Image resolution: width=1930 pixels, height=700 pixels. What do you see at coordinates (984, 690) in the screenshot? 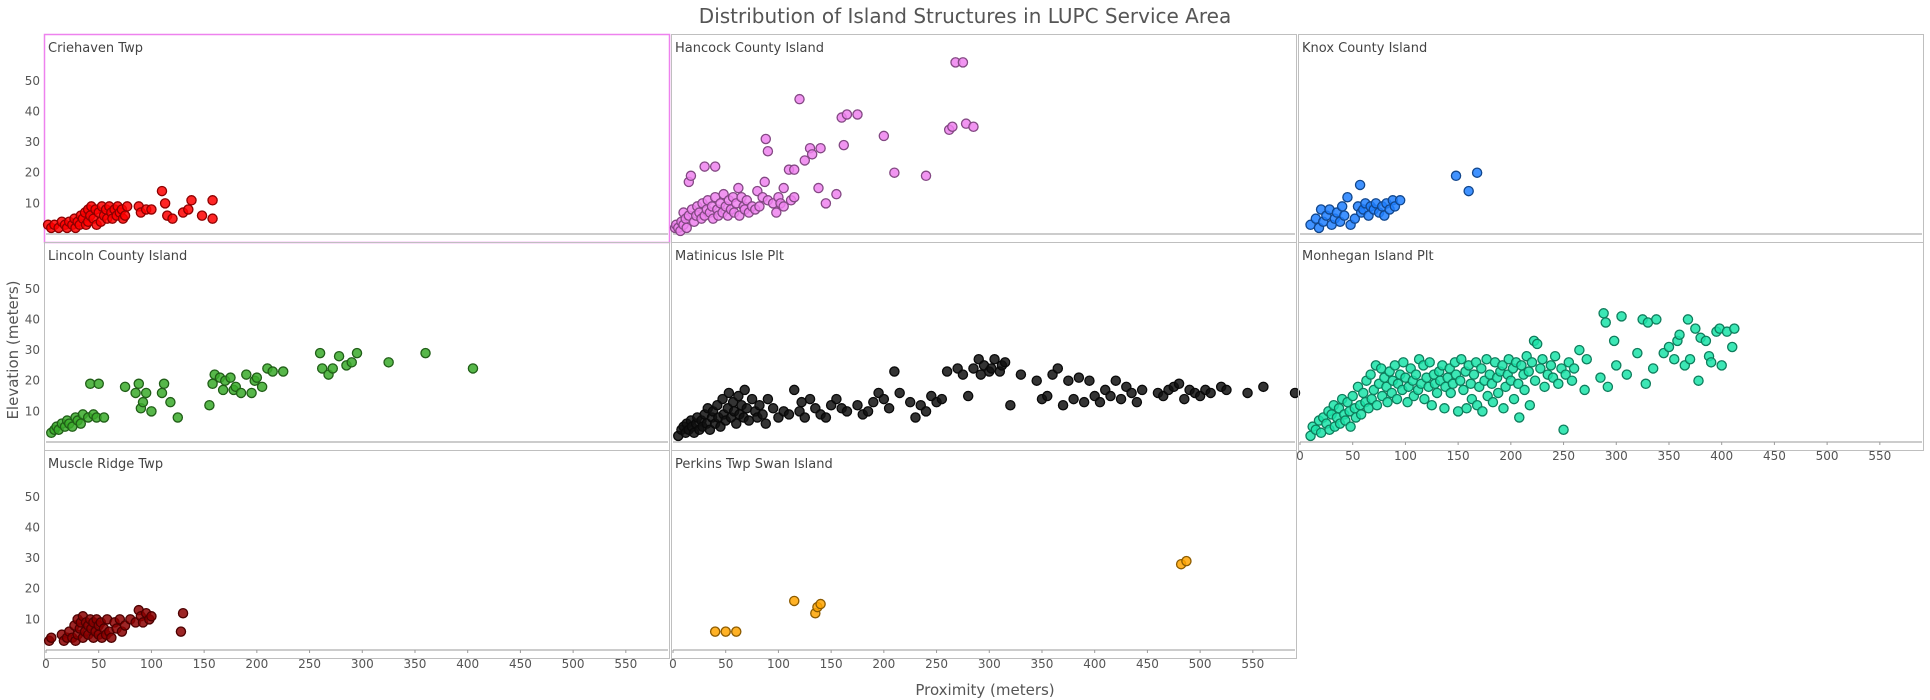
I see `x-axis-title: Proximity (meters)` at bounding box center [984, 690].